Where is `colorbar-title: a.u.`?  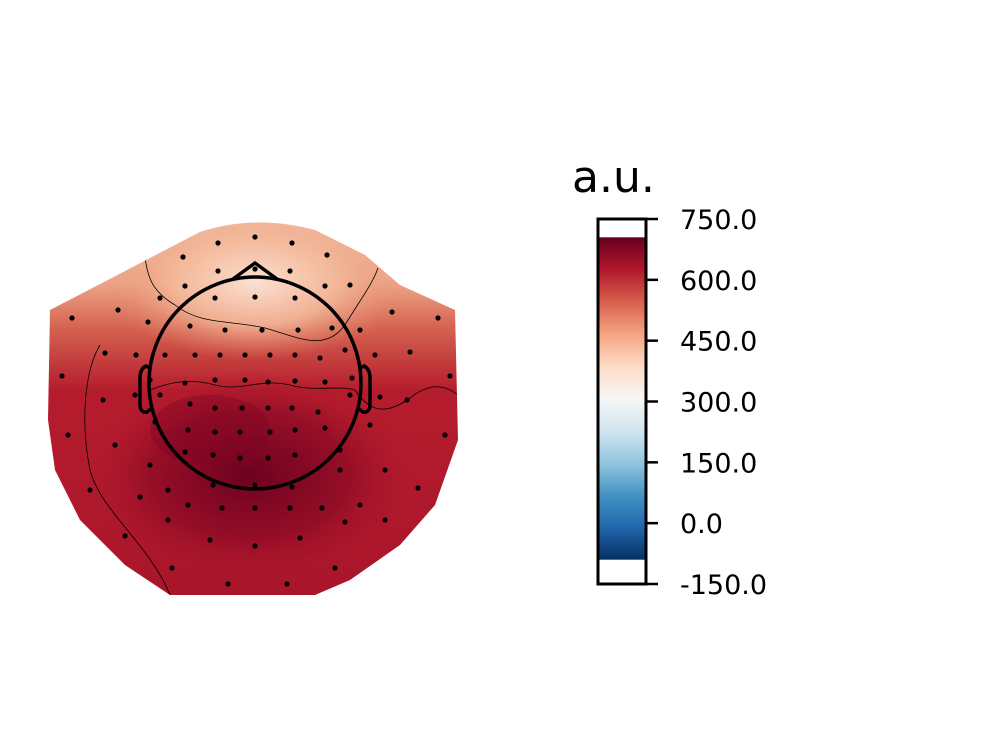 colorbar-title: a.u. is located at coordinates (613, 177).